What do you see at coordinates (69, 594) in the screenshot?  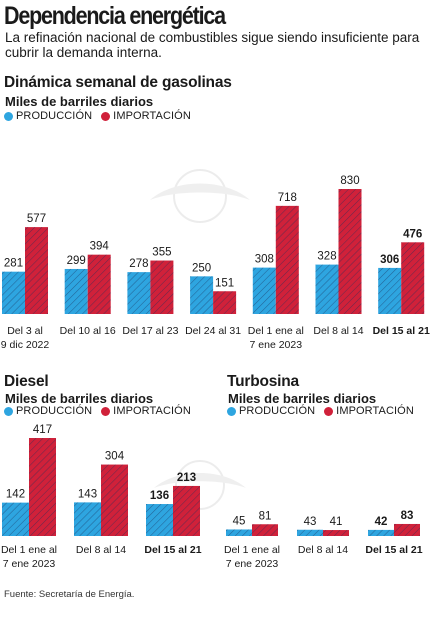 I see `source-note: Fuente: Secretaría de Energía.` at bounding box center [69, 594].